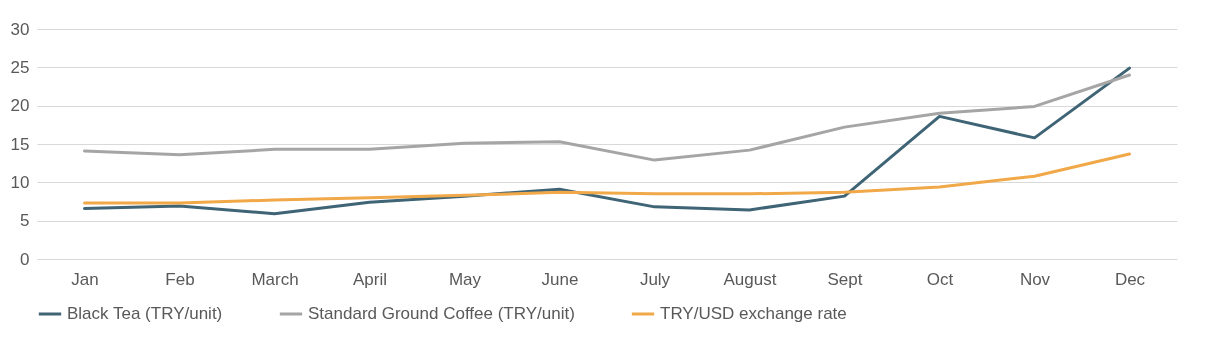 The height and width of the screenshot is (361, 1210). I want to click on x-tick-label: Nov, so click(1035, 279).